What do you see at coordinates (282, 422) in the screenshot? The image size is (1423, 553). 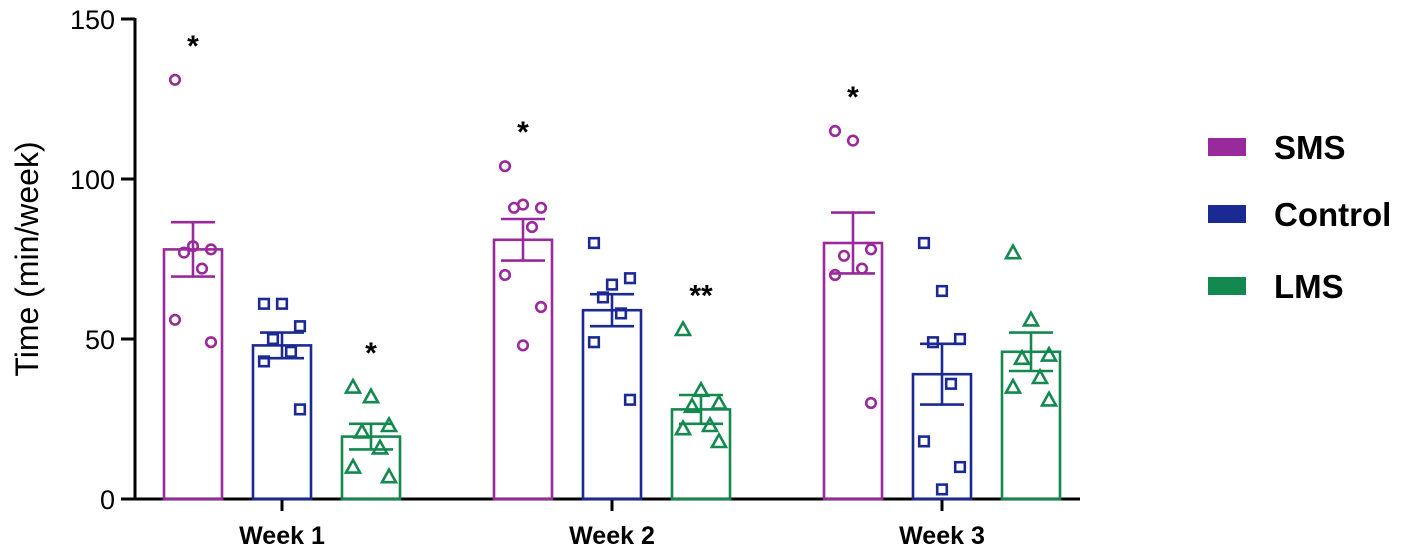 I see `bar-control` at bounding box center [282, 422].